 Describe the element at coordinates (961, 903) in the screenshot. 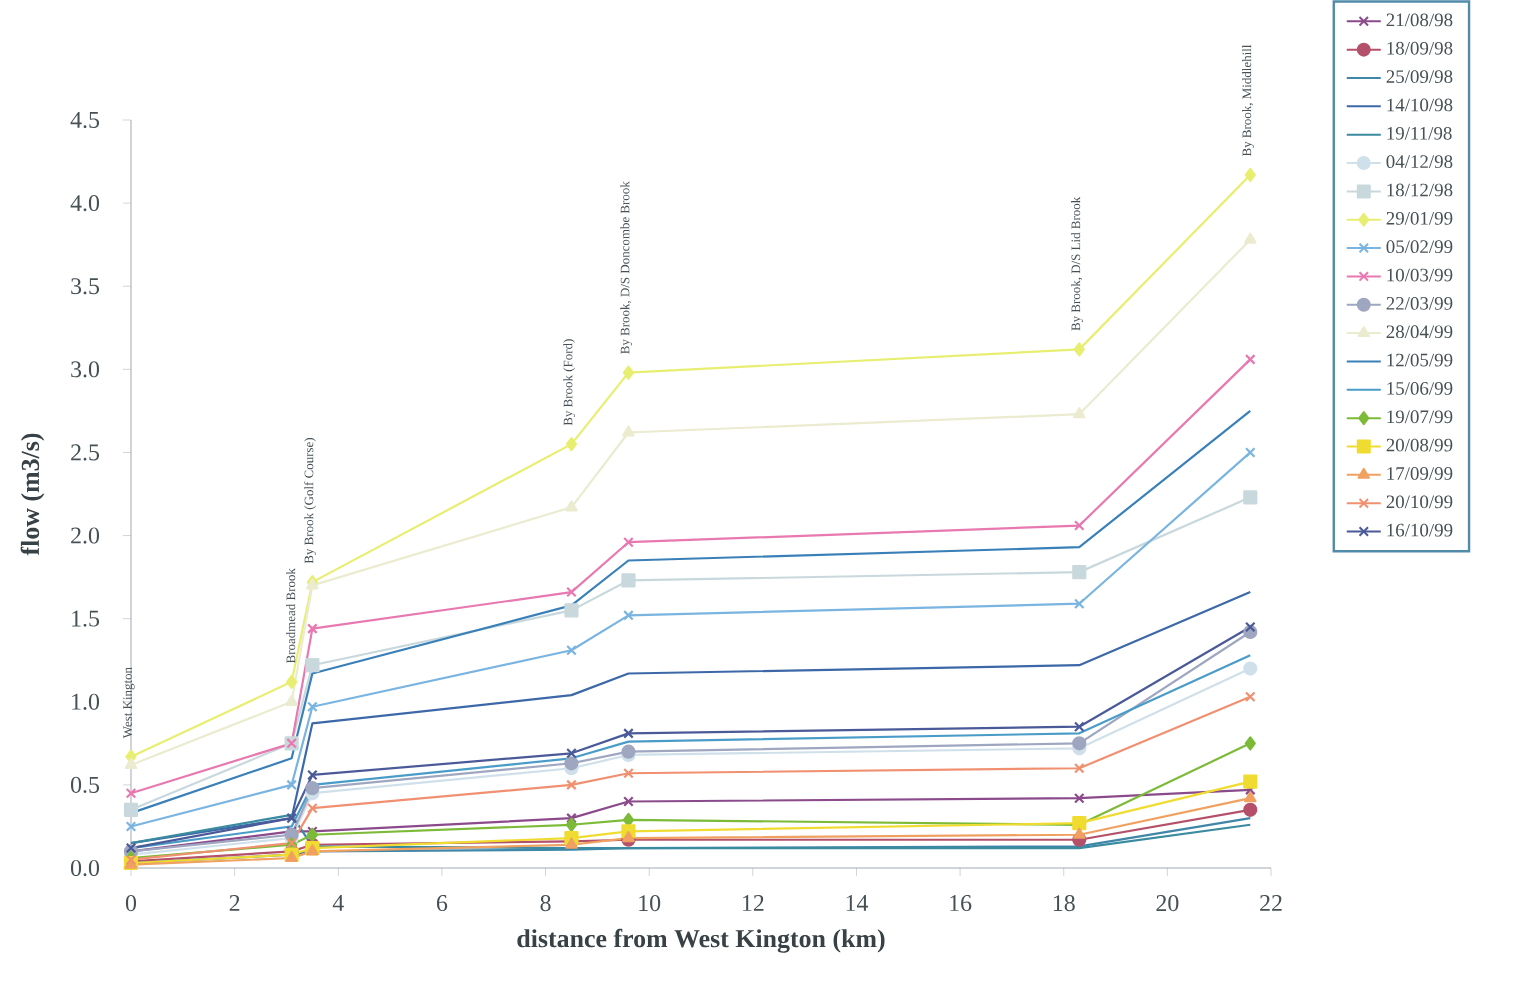

I see `x-tick-label: 16` at that location.